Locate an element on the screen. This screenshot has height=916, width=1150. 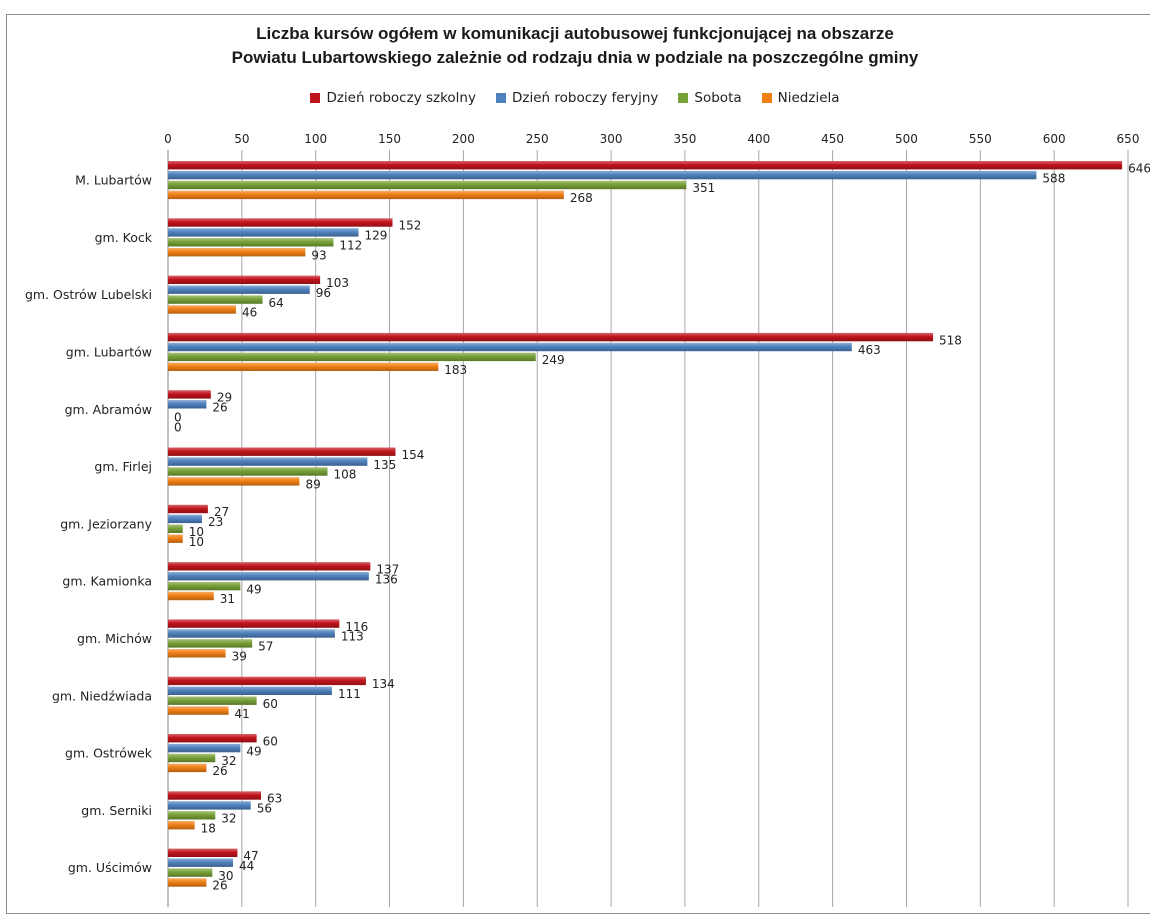
legend-item-sobota: Sobota is located at coordinates (710, 98).